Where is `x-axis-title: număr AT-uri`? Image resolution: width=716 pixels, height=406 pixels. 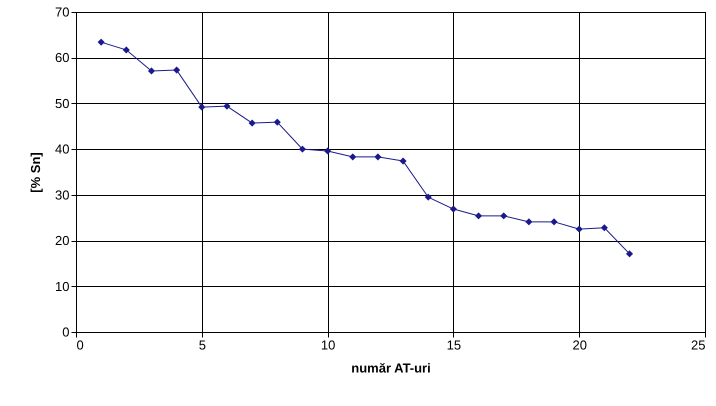
x-axis-title: număr AT-uri is located at coordinates (391, 368).